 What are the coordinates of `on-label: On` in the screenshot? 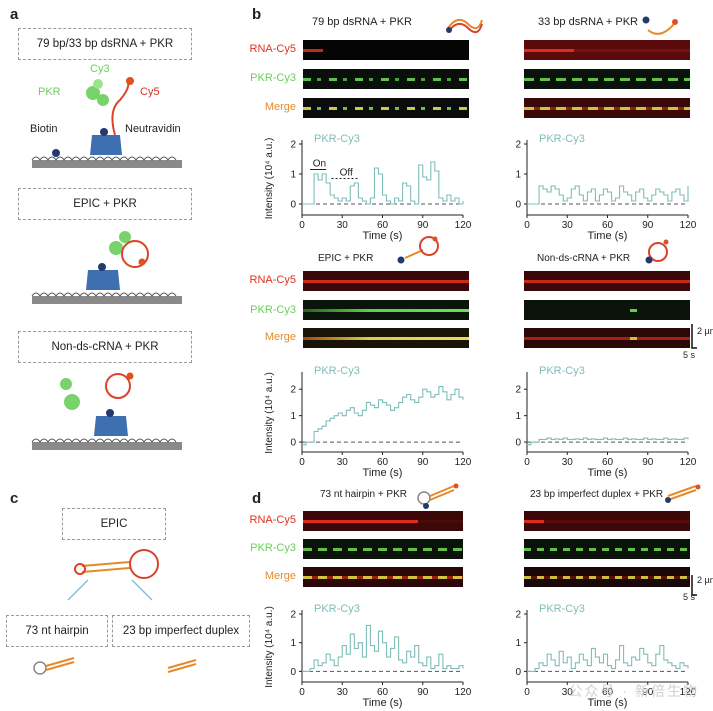 It's located at (319, 164).